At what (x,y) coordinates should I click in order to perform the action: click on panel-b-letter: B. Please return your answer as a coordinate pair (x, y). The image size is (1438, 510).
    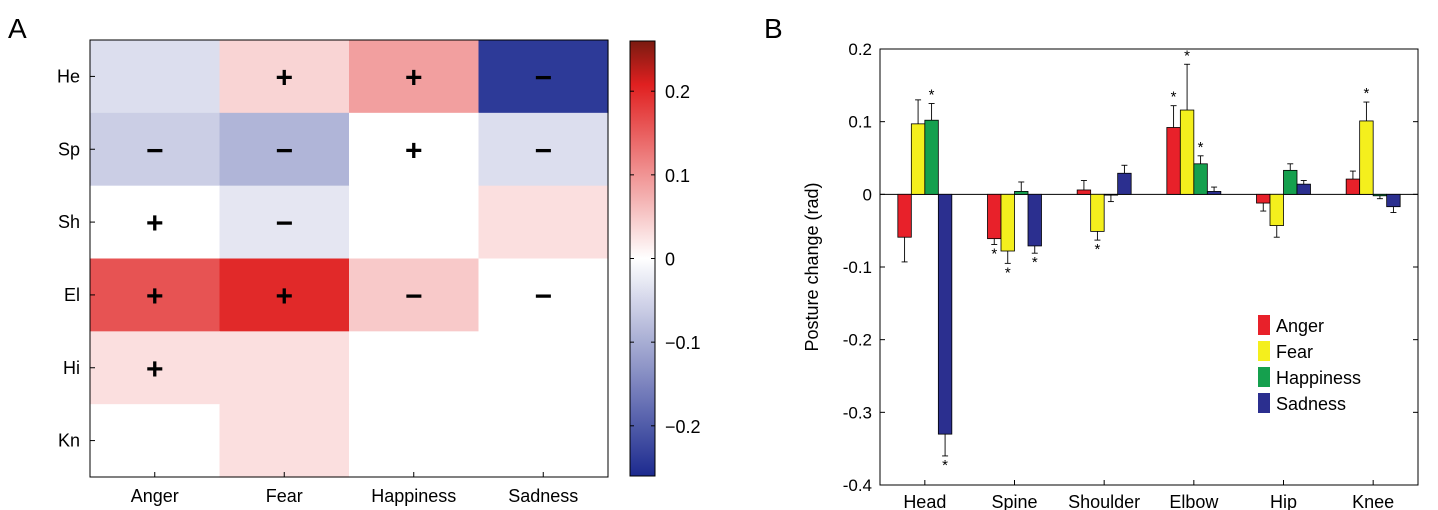
    Looking at the image, I should click on (773, 28).